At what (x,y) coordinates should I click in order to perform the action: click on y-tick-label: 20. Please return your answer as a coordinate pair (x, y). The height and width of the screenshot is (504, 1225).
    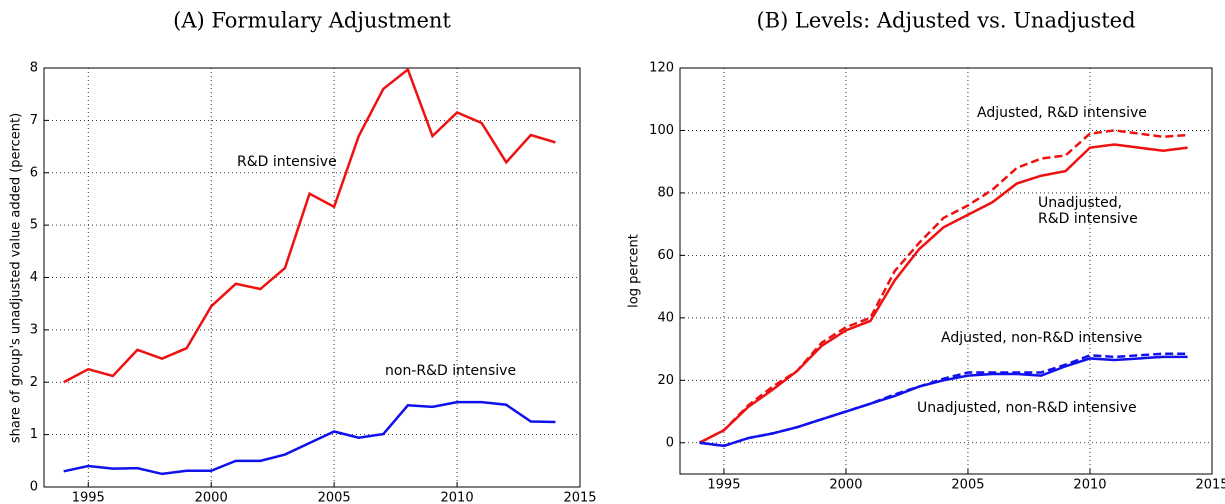
    Looking at the image, I should click on (665, 380).